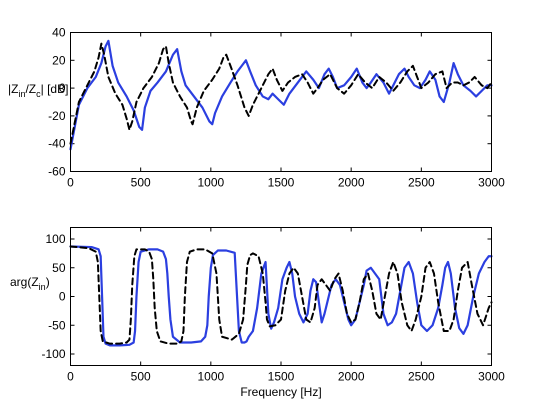  What do you see at coordinates (281, 377) in the screenshot?
I see `bottom-xtick-label: 1500` at bounding box center [281, 377].